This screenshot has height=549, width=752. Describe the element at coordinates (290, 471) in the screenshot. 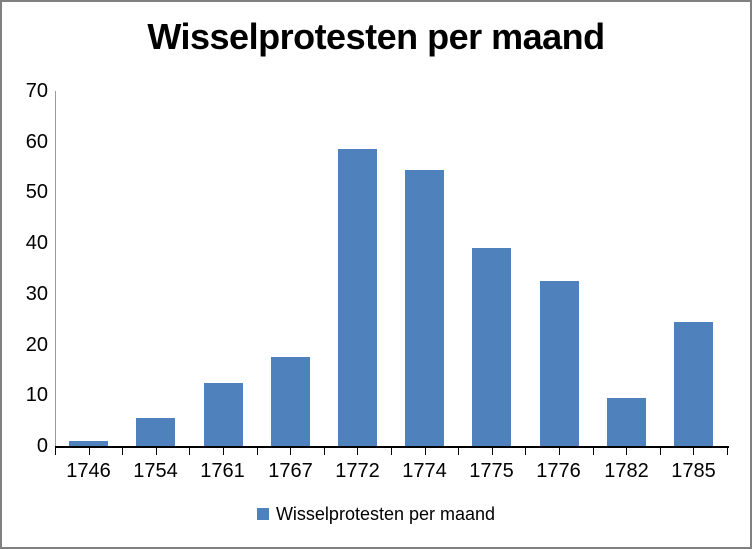

I see `x-axis-tick-label: 1767` at that location.